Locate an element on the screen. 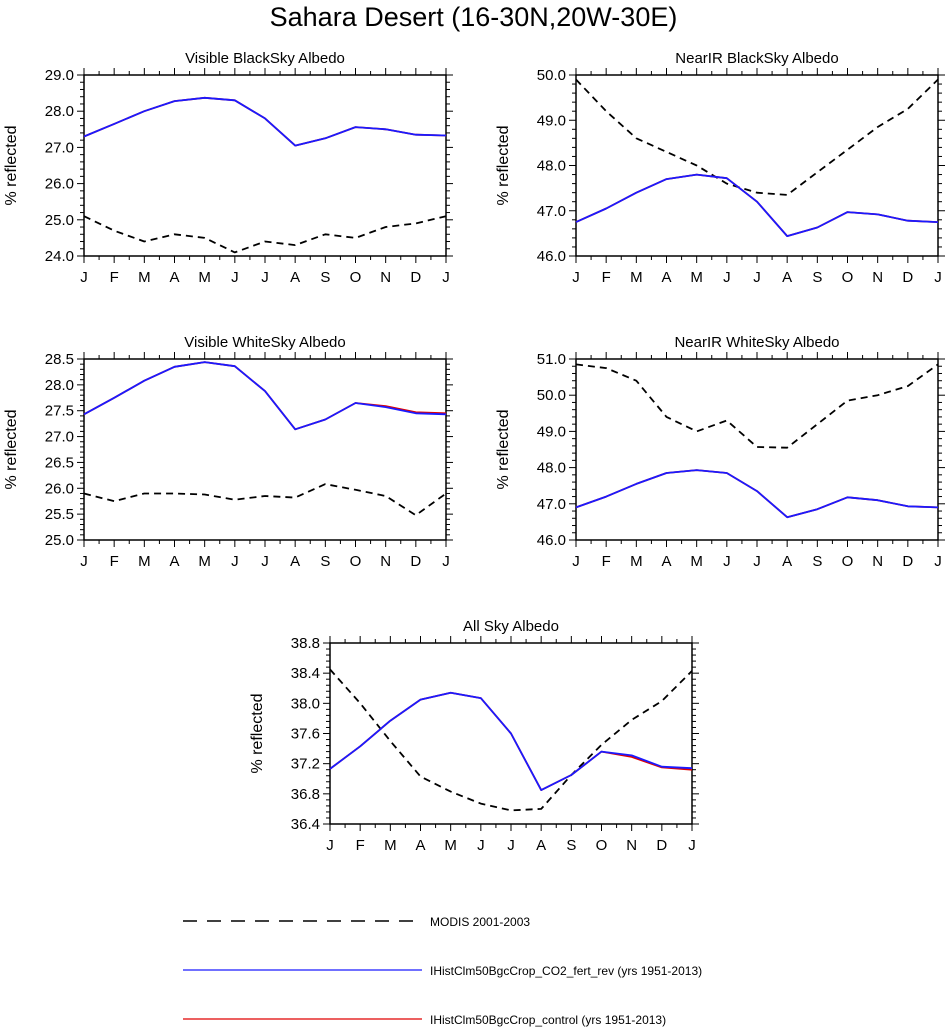 Image resolution: width=947 pixels, height=1027 pixels. y-tick-label: 38.8 is located at coordinates (305, 643).